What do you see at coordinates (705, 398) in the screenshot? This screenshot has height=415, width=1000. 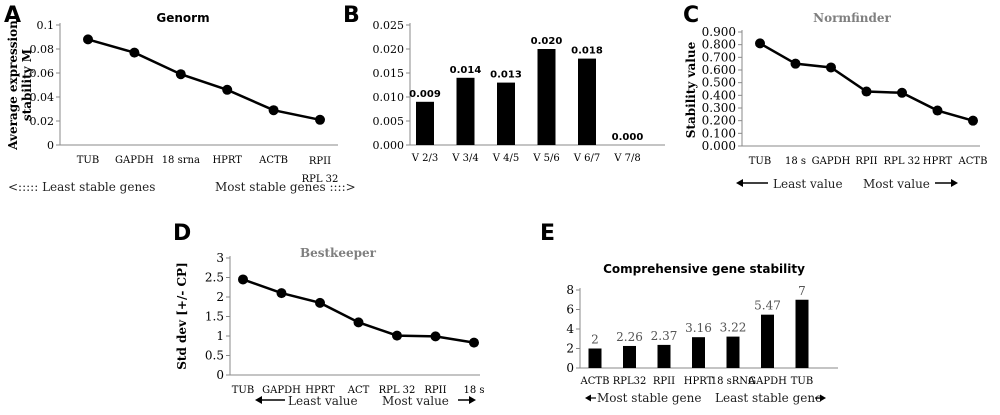 I see `panel-e-notes: Most stable gene Least stable gene` at bounding box center [705, 398].